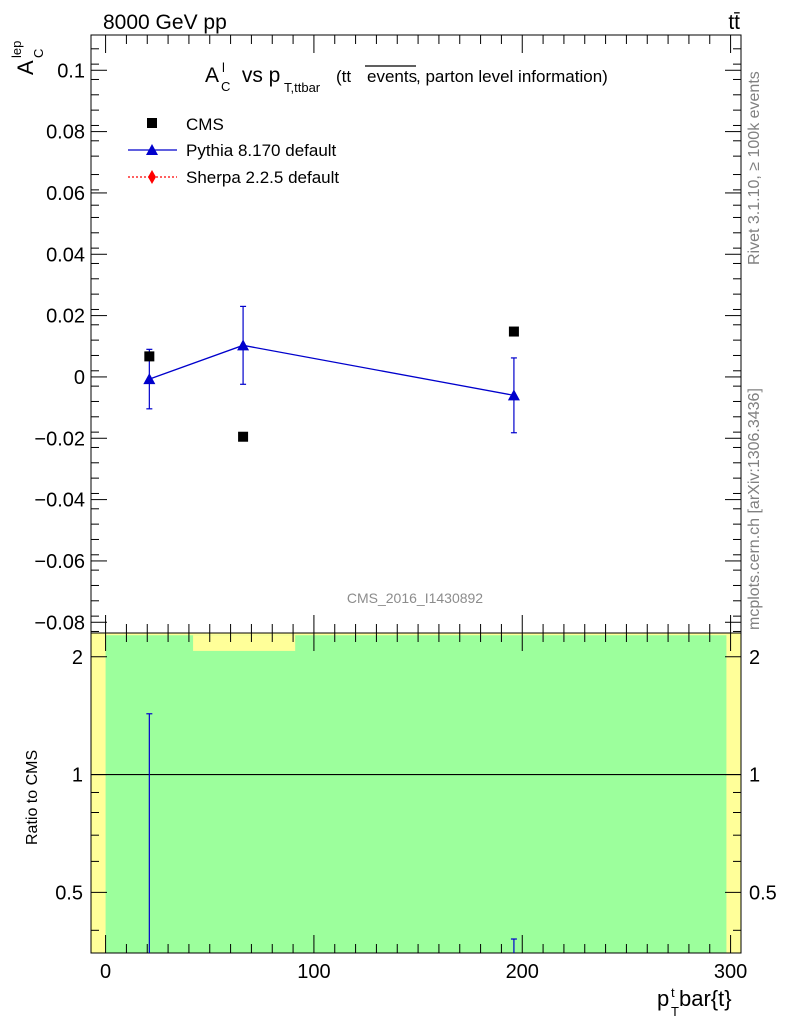 The height and width of the screenshot is (1024, 786). What do you see at coordinates (152, 177) in the screenshot?
I see `legend-sherpa-marker` at bounding box center [152, 177].